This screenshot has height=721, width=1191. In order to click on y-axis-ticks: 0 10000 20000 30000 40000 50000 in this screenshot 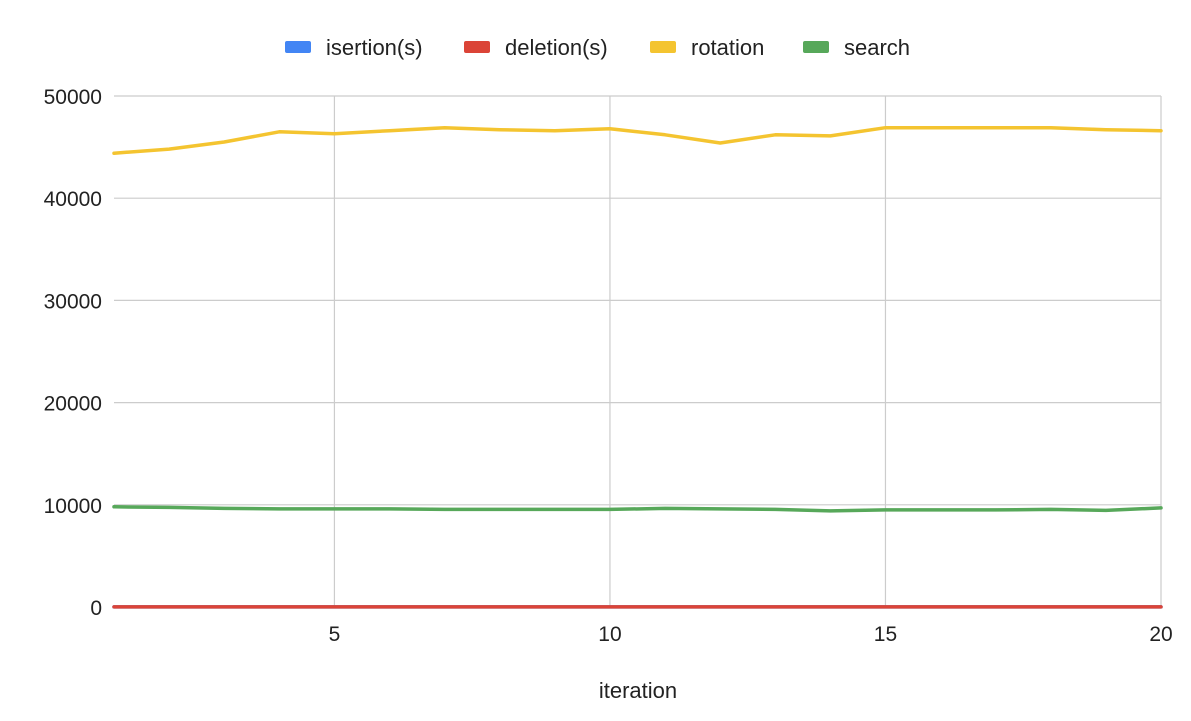, I will do `click(73, 353)`.